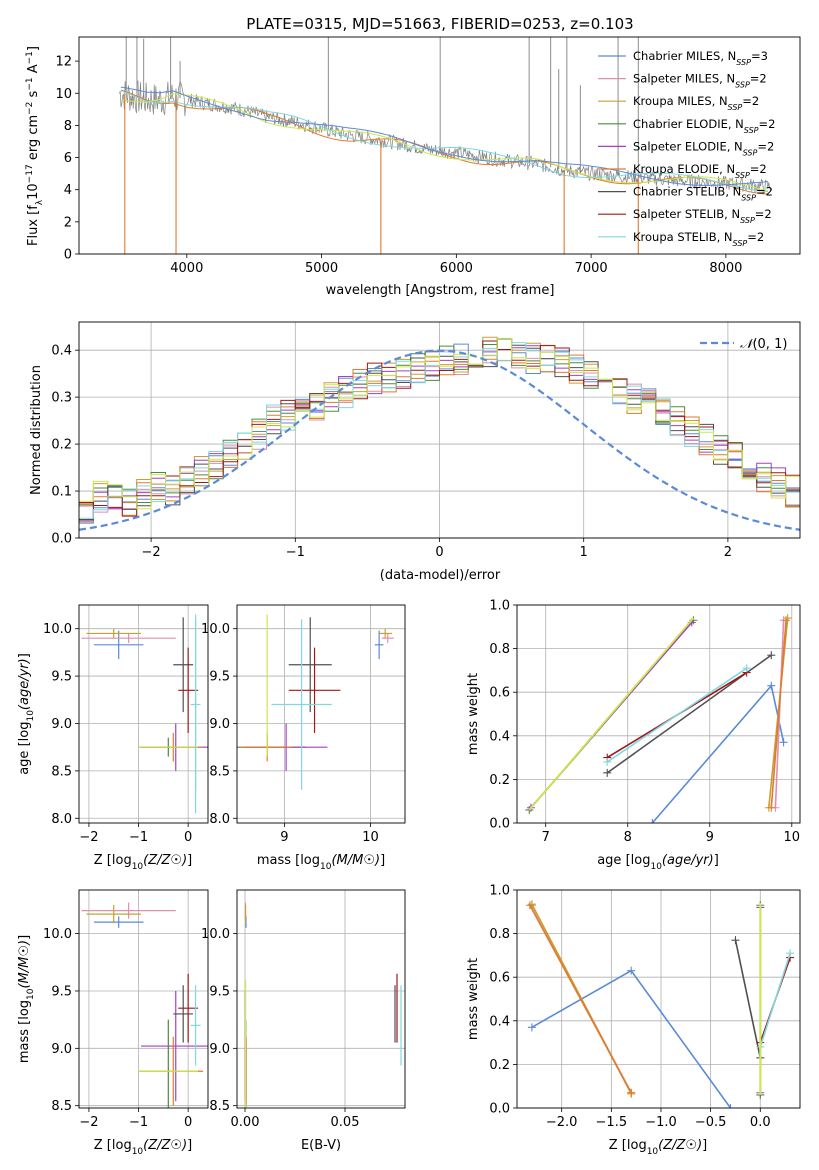 Image resolution: width=819 pixels, height=1170 pixels. I want to click on spectrum-ylabel: Flux [fλ10−17 erg cm−2 s−1 A−1], so click(35, 146).